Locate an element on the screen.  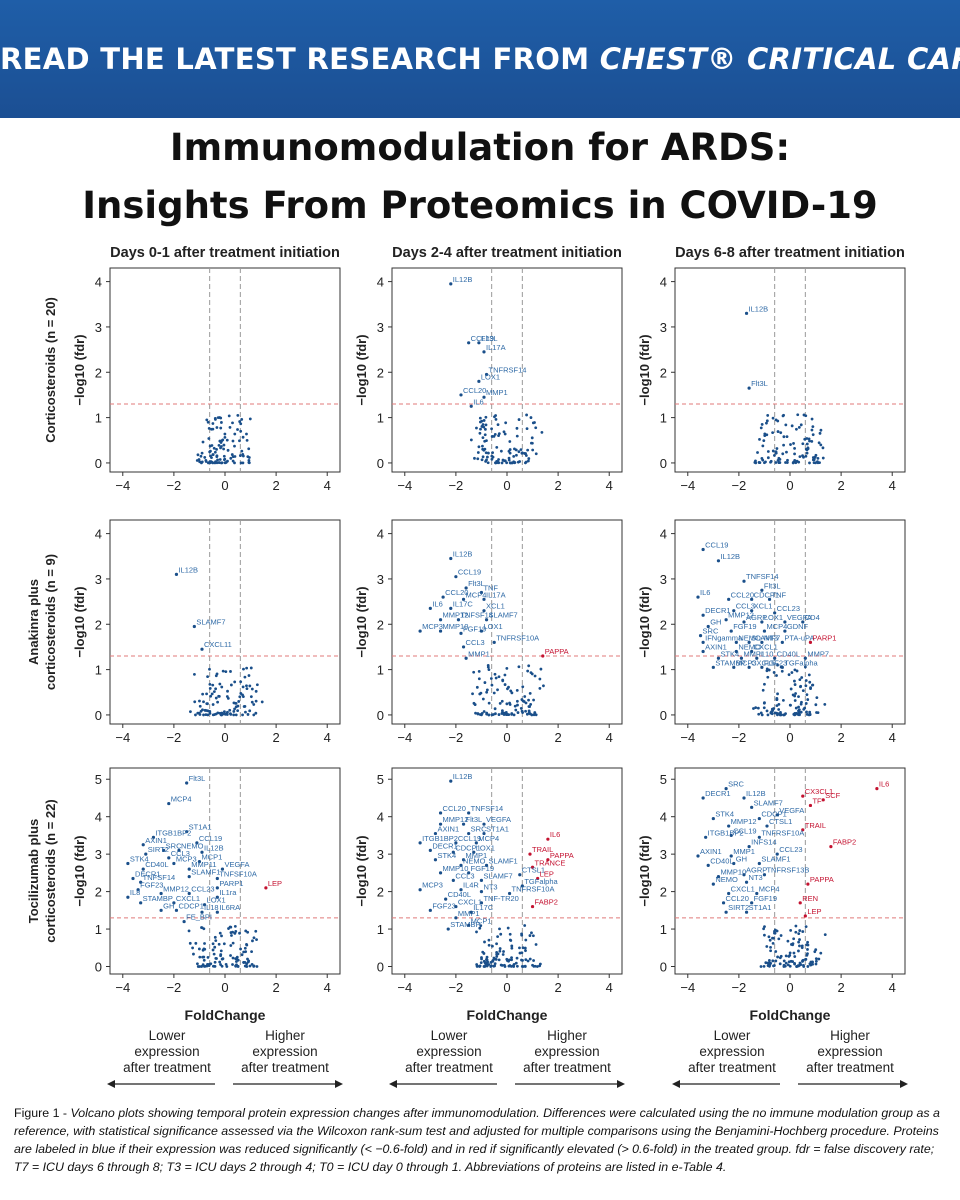
protein-label: IL6RA is located at coordinates (229, 907).